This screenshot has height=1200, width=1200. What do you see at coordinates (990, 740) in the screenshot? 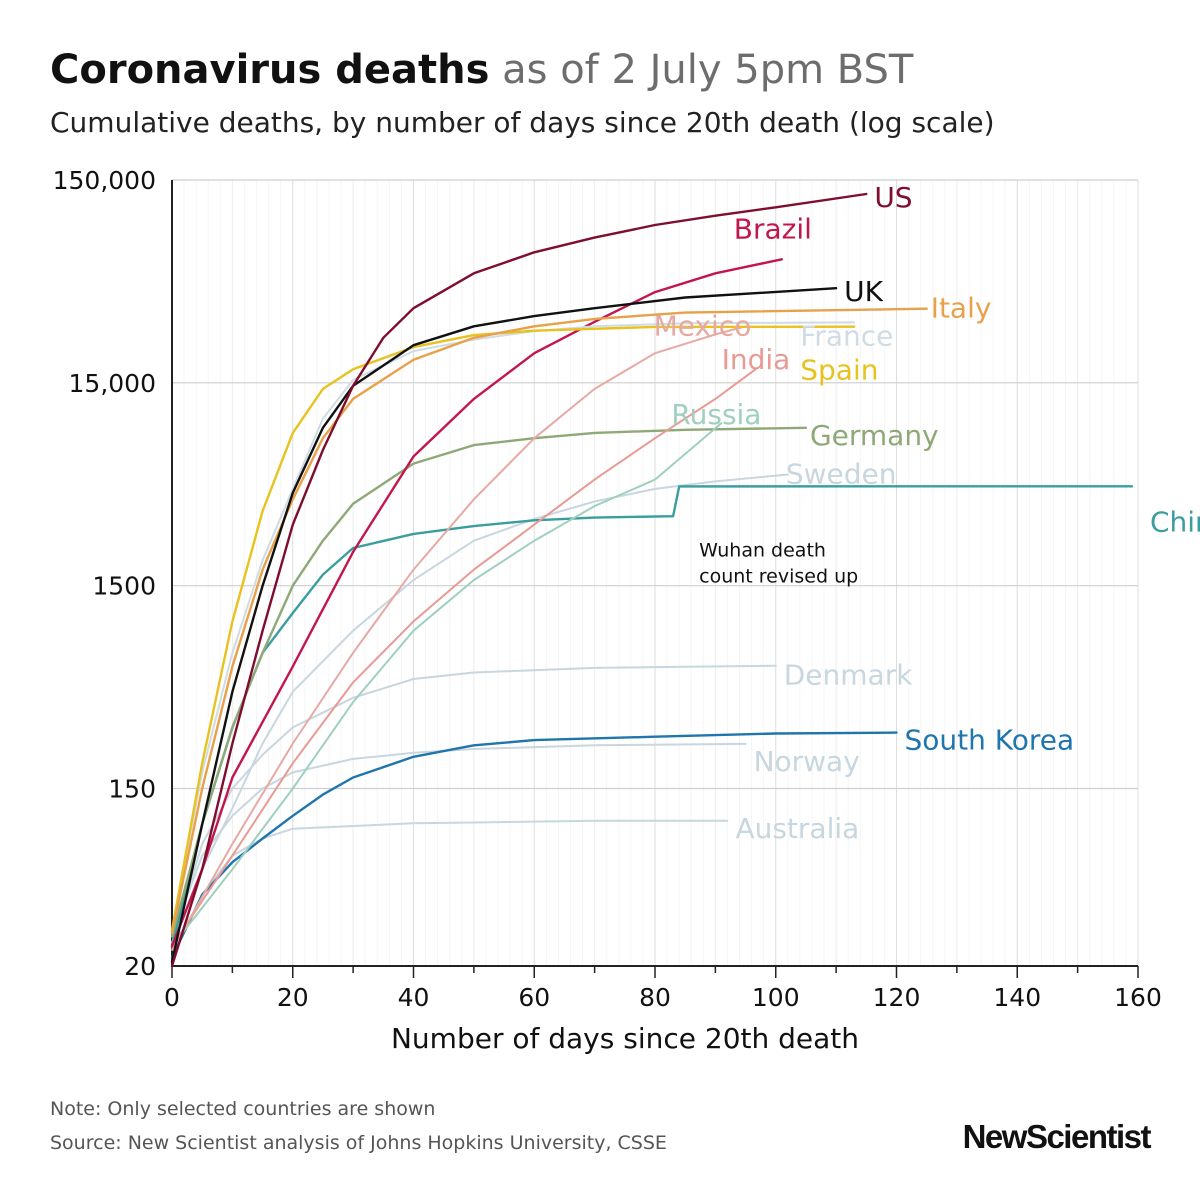
I see `series-label-south-korea: South Korea` at bounding box center [990, 740].